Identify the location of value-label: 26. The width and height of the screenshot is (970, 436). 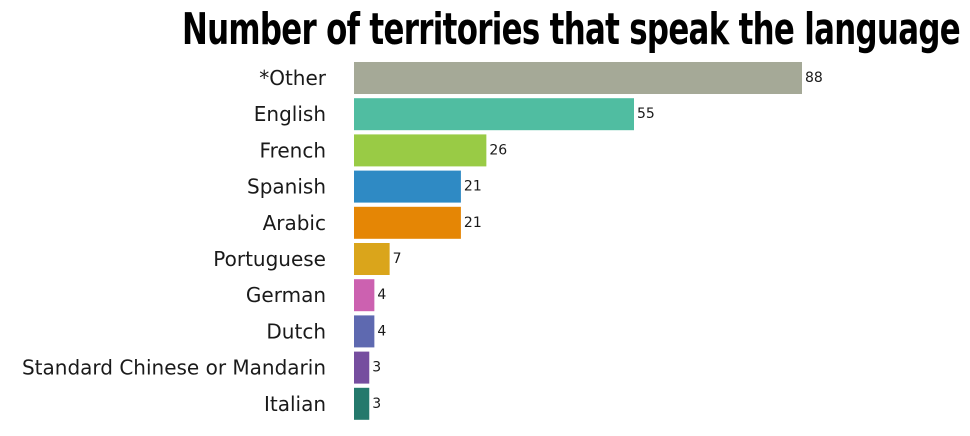
(498, 150).